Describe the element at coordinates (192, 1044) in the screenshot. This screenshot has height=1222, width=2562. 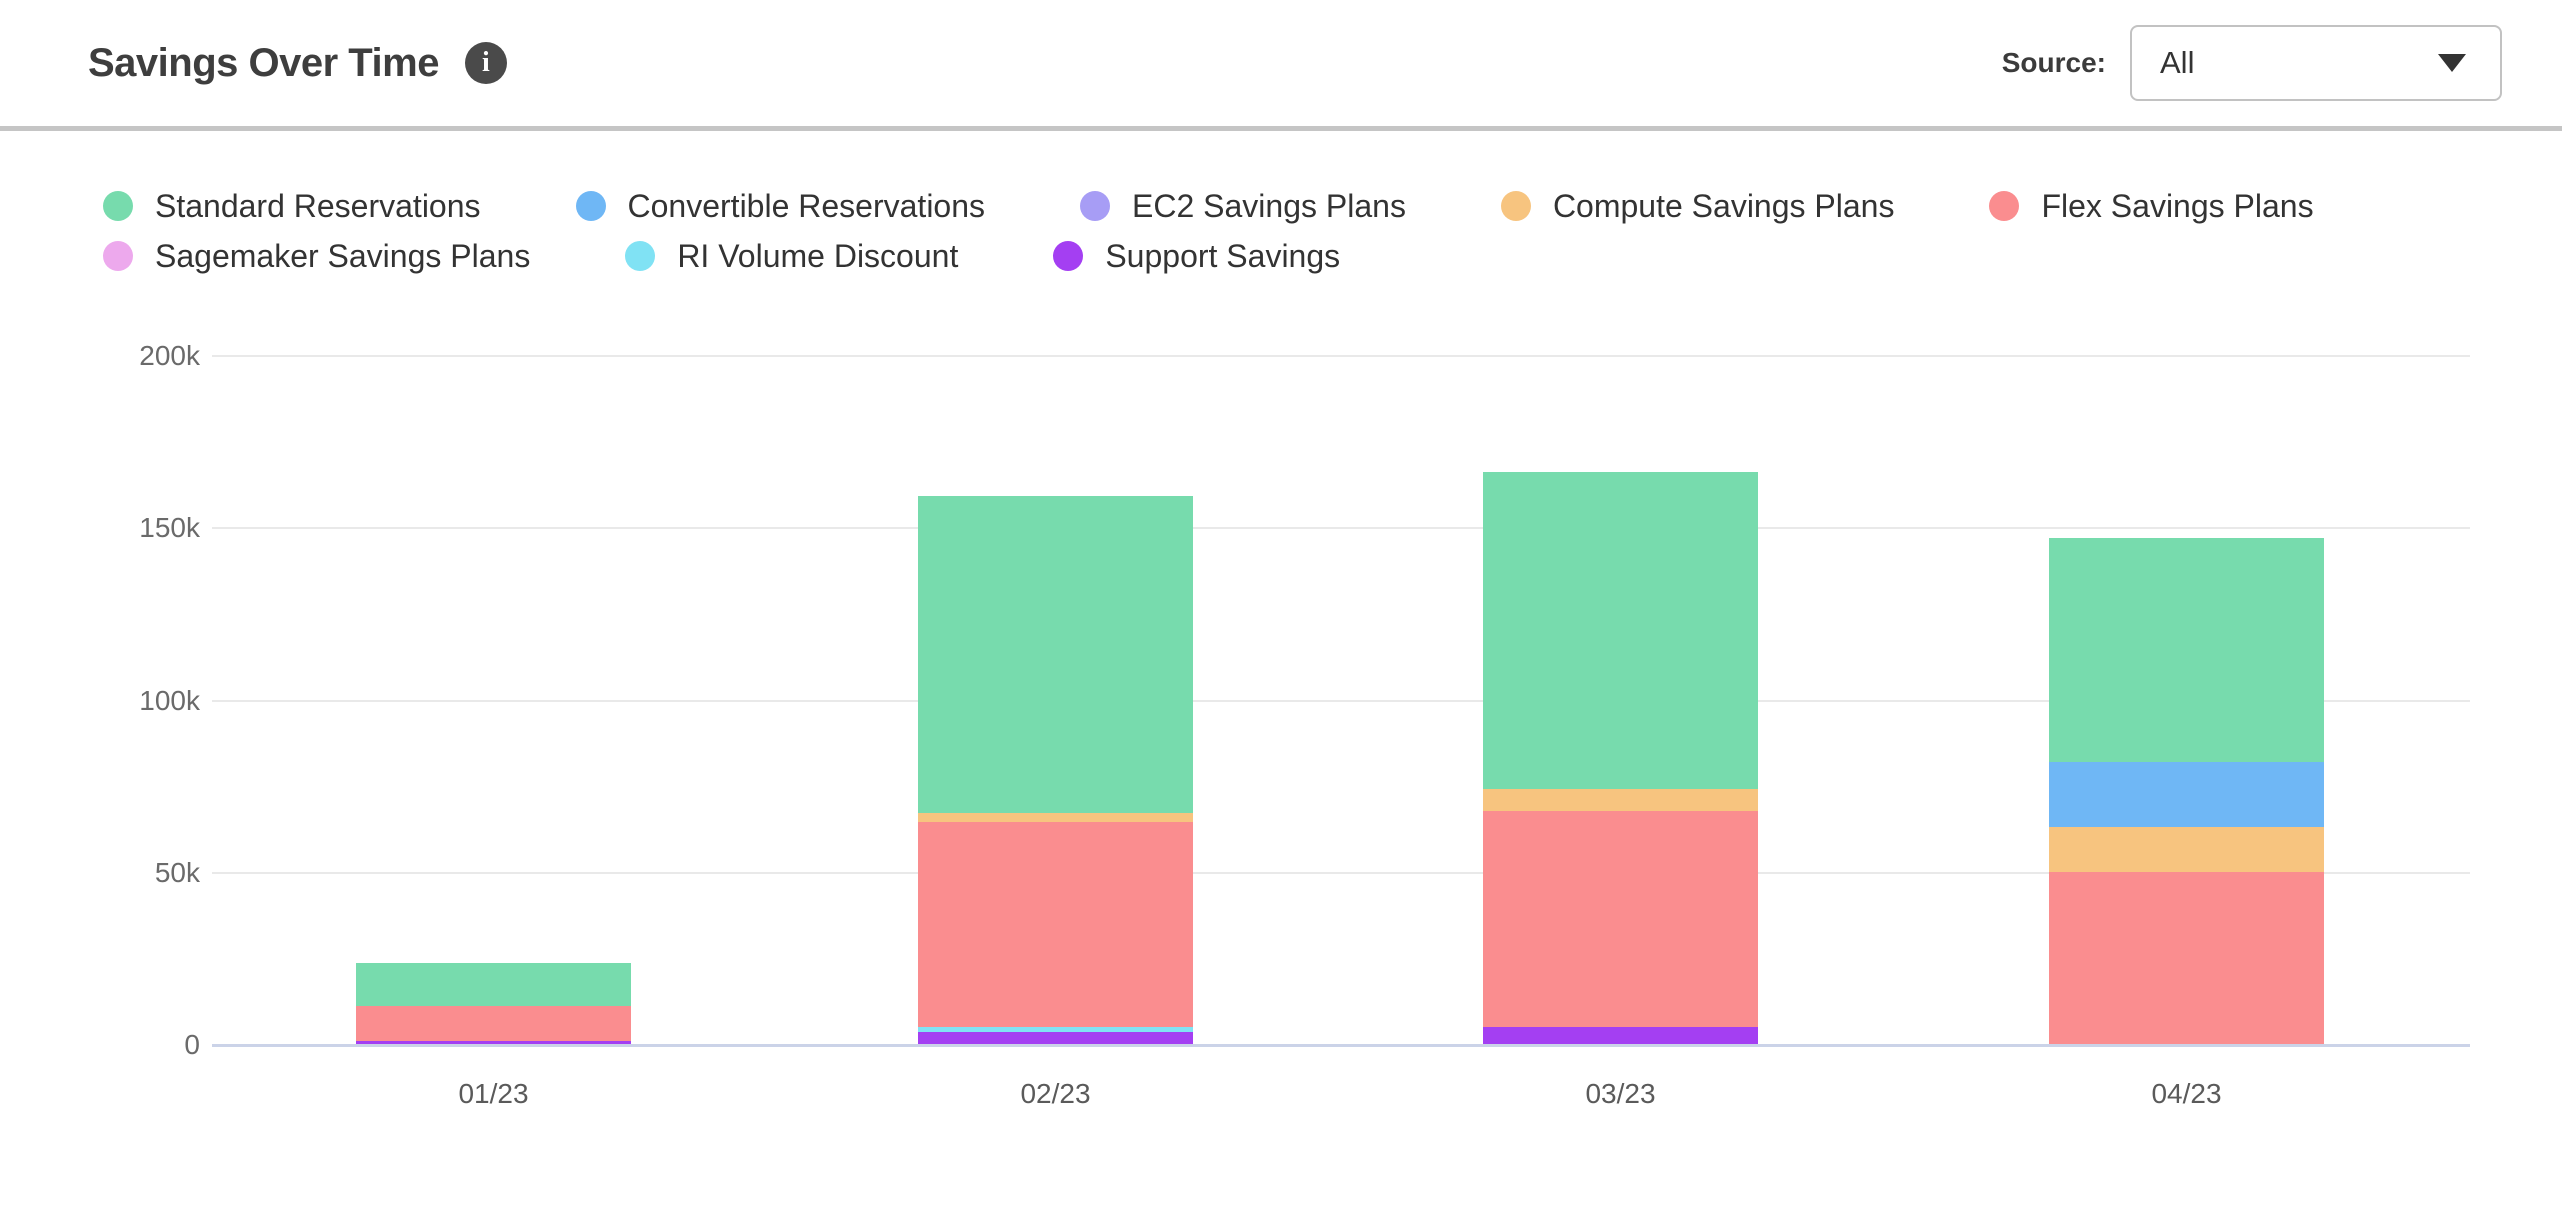
I see `y-axis-tick-label: 0` at that location.